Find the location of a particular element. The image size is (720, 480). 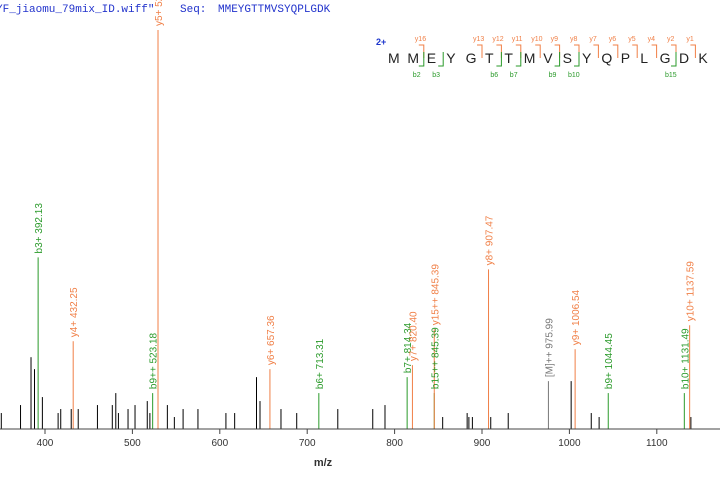

b-fragment-label: b9 is located at coordinates (553, 75).